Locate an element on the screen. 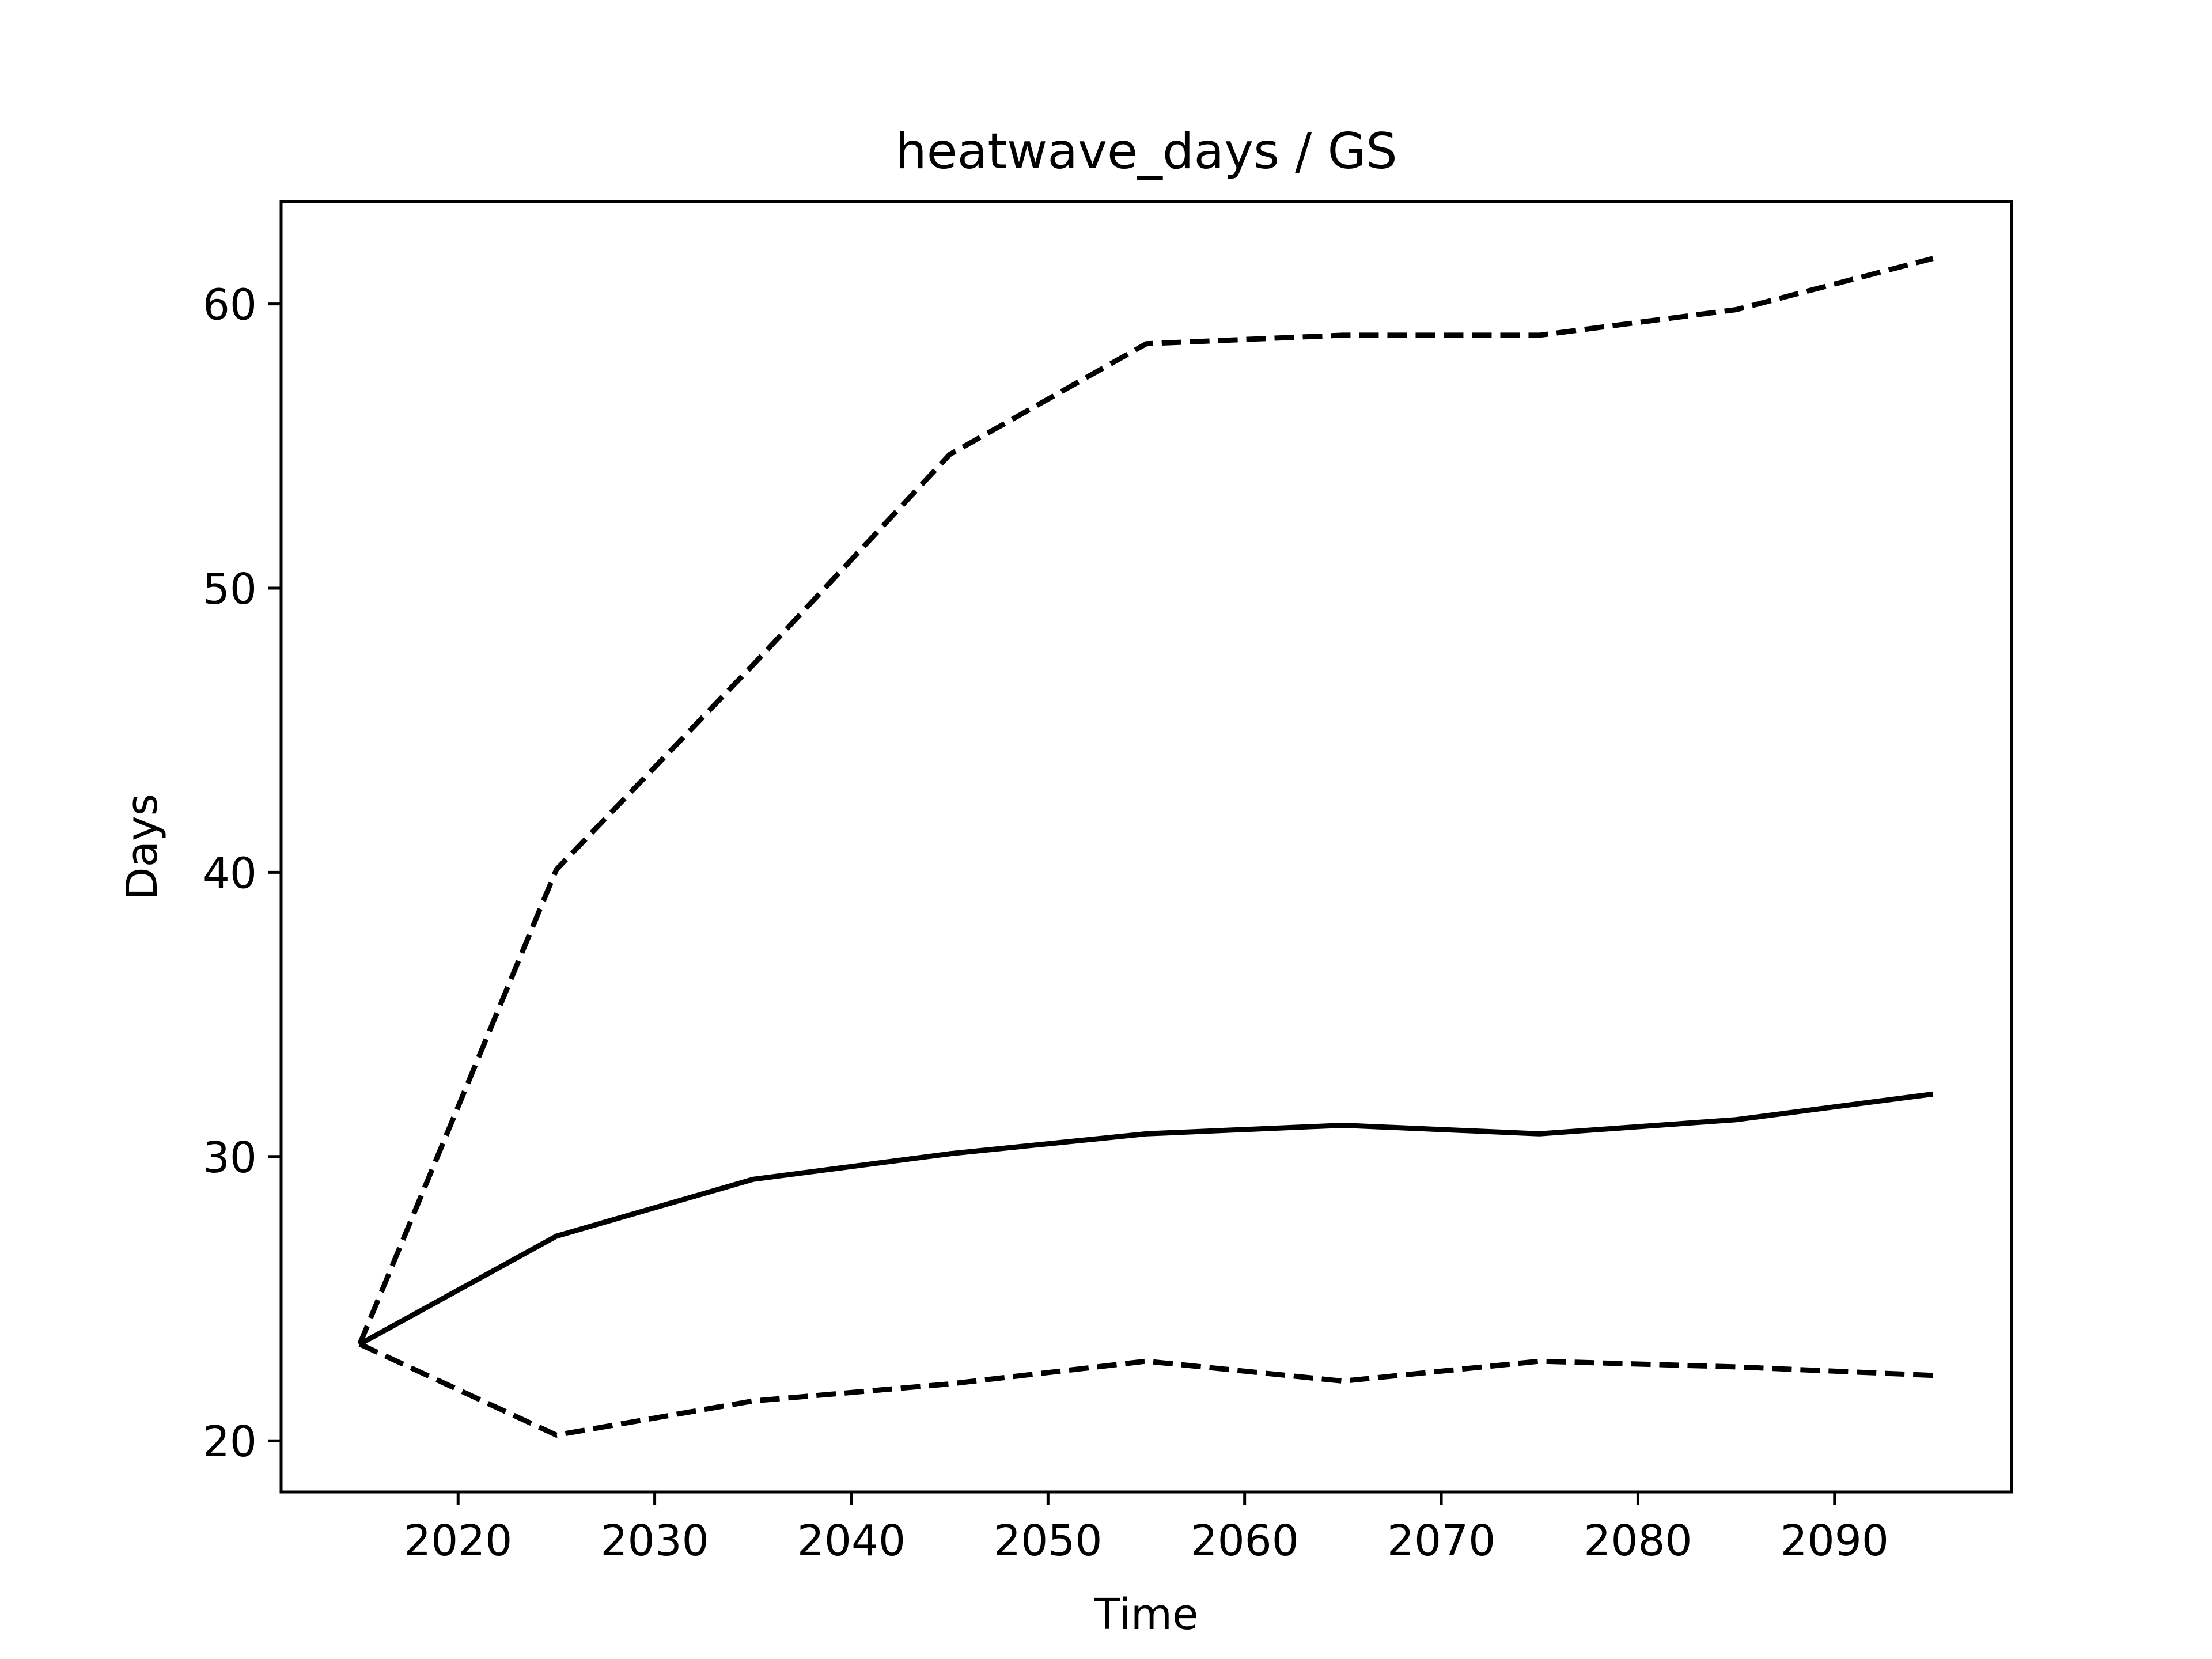 The image size is (2212, 1659). x-tick-label: 2020 is located at coordinates (458, 1541).